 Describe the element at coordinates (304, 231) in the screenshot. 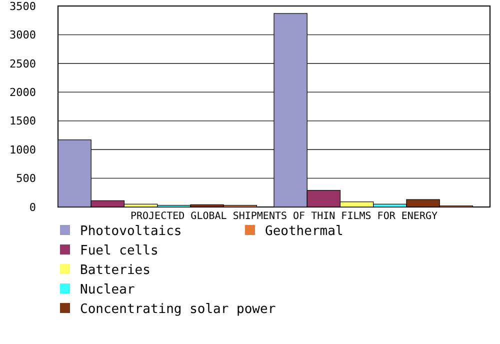

I see `legend-label: Geothermal` at that location.